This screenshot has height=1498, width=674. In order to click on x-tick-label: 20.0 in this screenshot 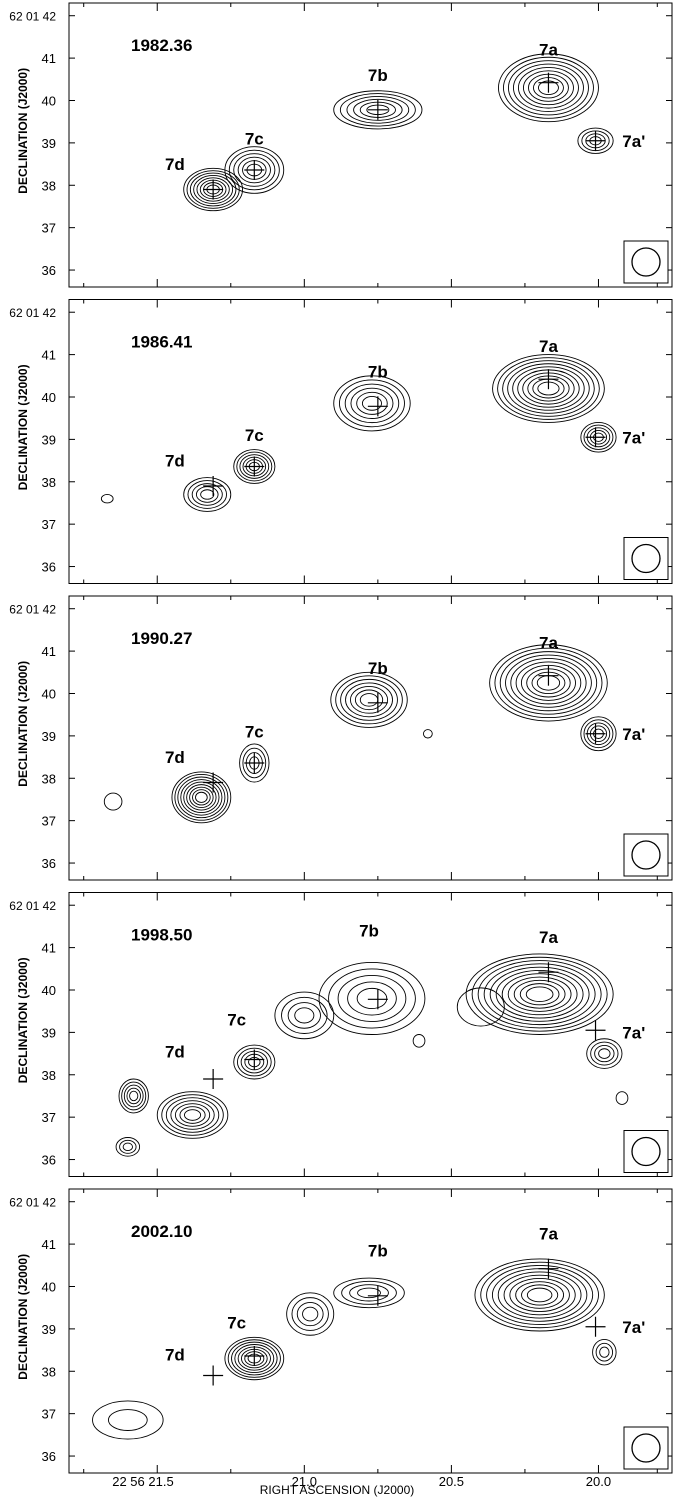, I will do `click(598, 1481)`.